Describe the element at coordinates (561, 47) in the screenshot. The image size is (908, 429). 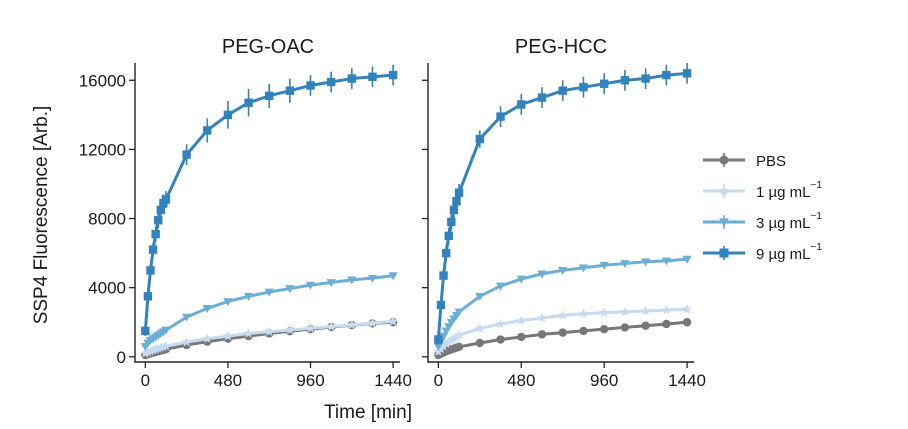
I see `panel-title: PEG-HCC` at that location.